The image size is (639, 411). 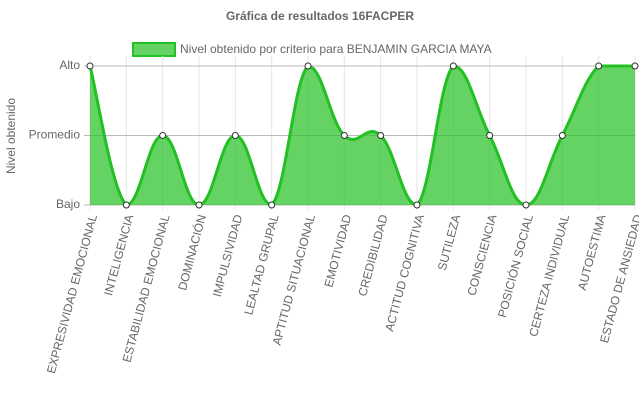 I want to click on y-axis-title: Nivel obtenido, so click(x=11, y=136).